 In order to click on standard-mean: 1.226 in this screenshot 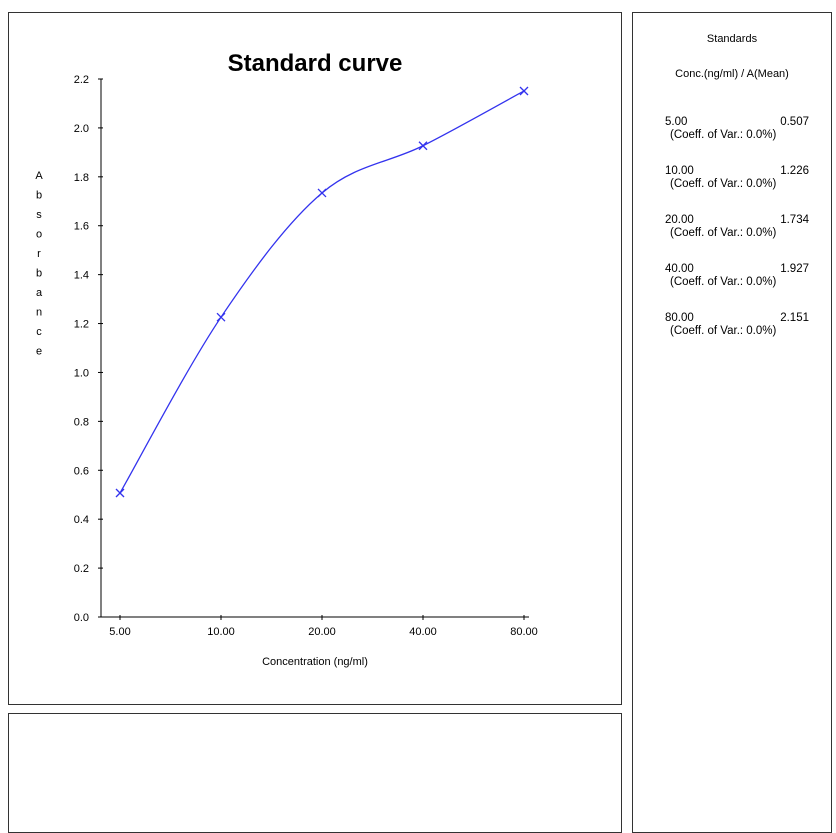, I will do `click(794, 171)`.